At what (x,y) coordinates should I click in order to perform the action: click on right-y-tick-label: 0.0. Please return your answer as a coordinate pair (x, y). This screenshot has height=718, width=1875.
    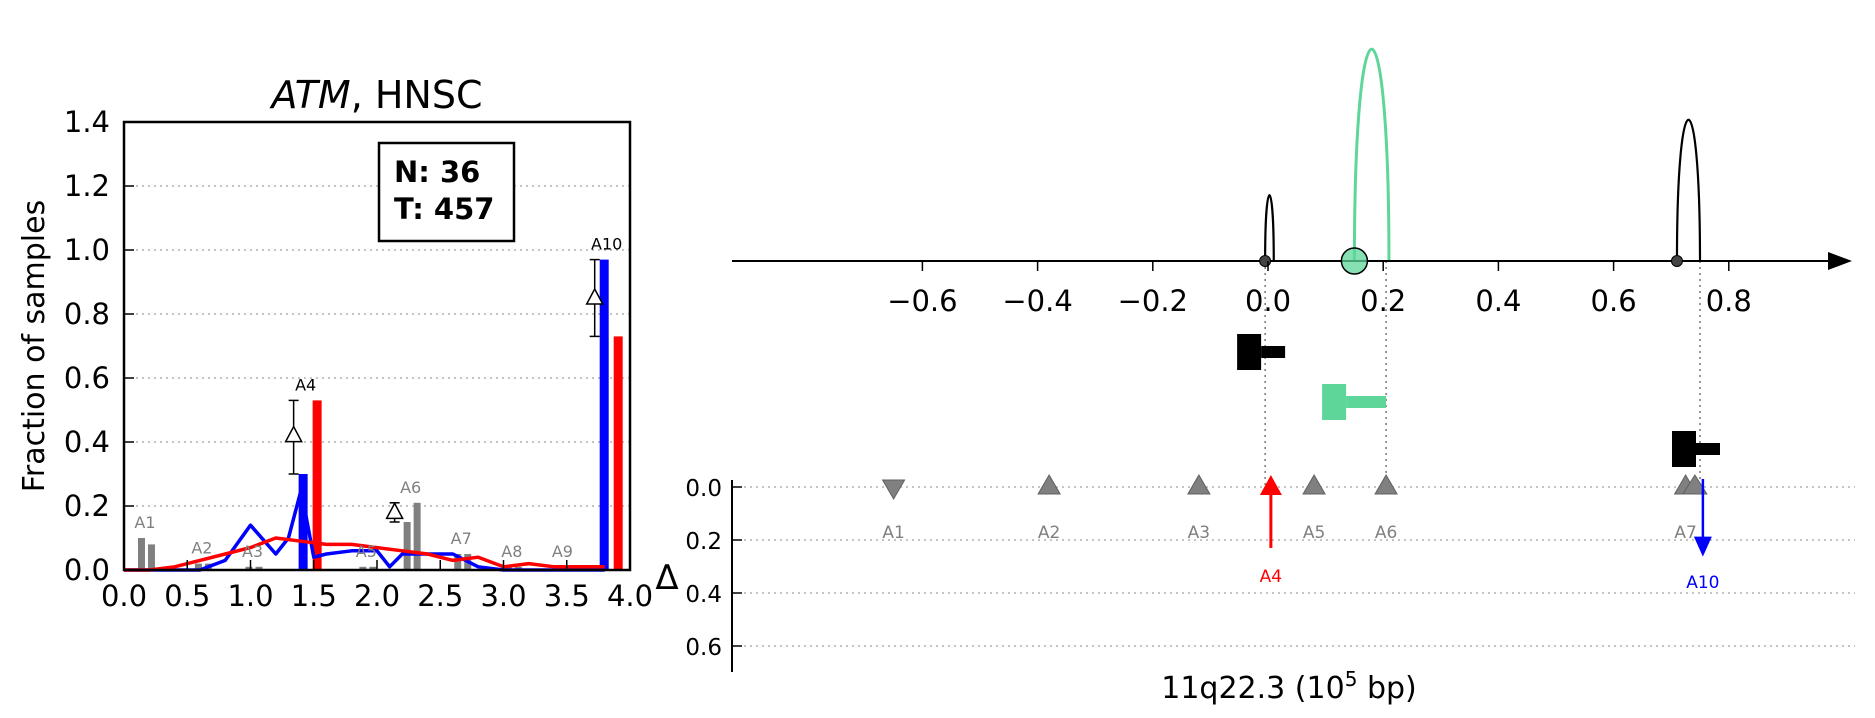
    Looking at the image, I should click on (703, 489).